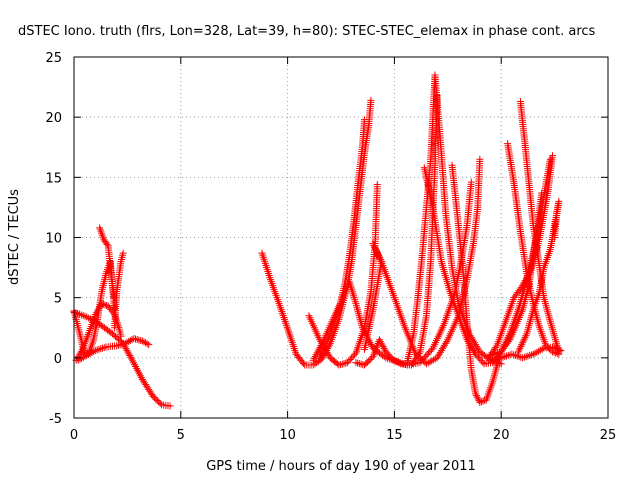 This screenshot has width=640, height=484. I want to click on y-tick-label: 5, so click(58, 299).